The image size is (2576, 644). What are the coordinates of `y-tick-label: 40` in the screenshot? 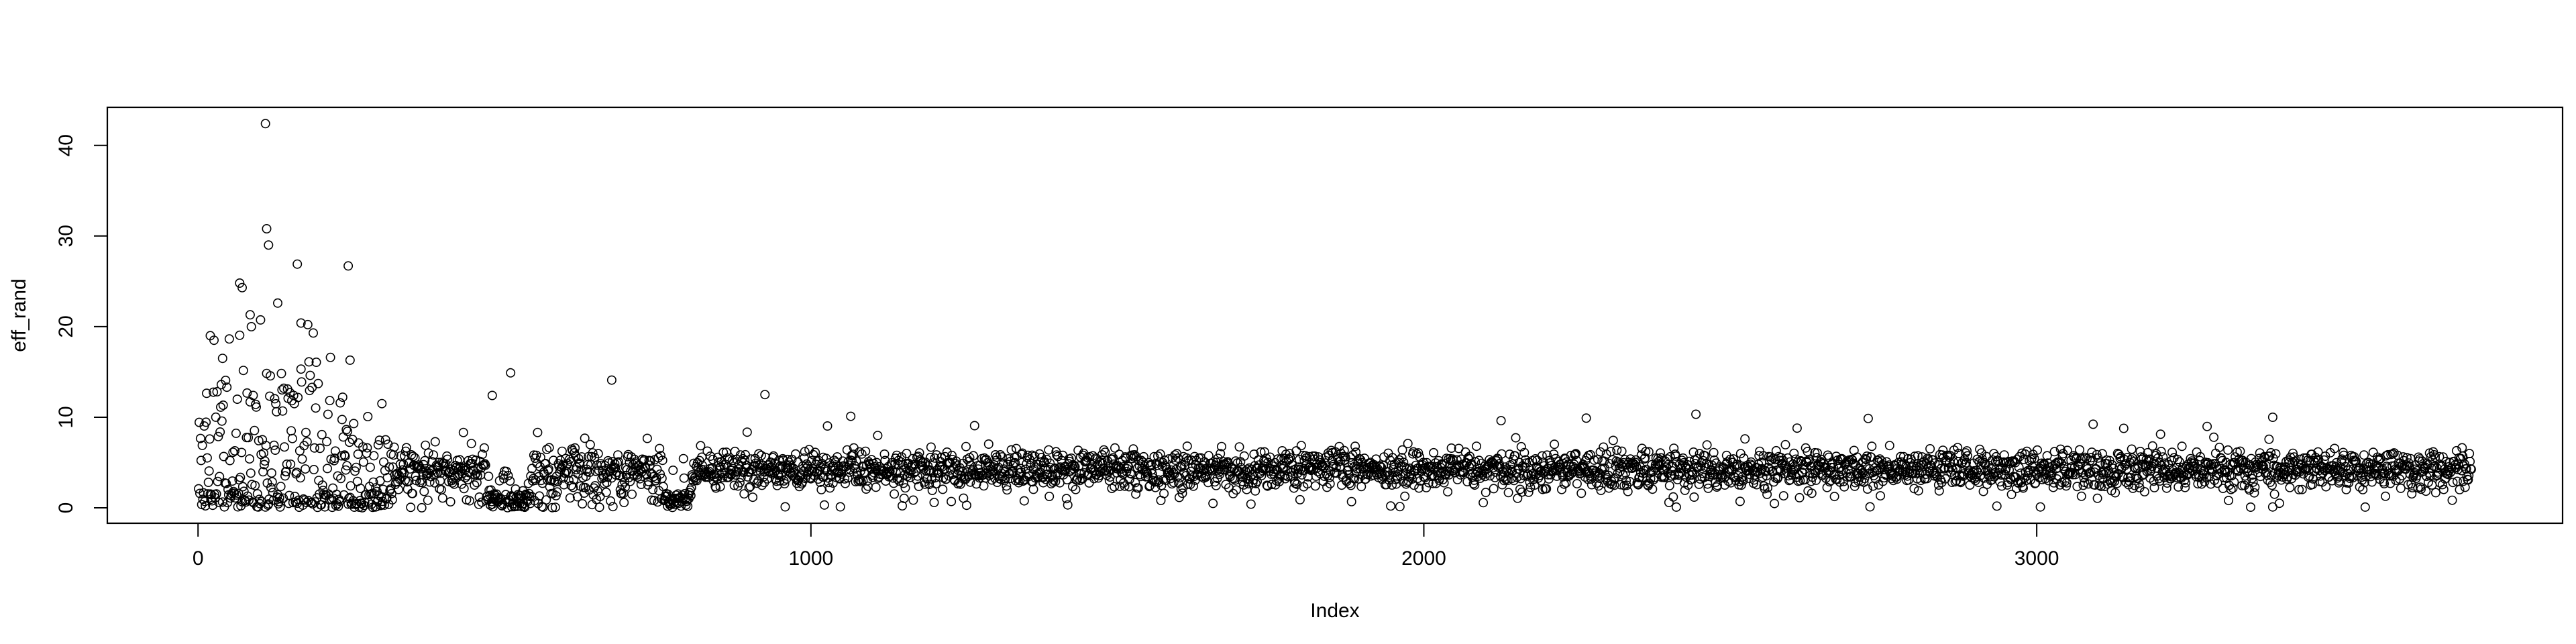 It's located at (66, 145).